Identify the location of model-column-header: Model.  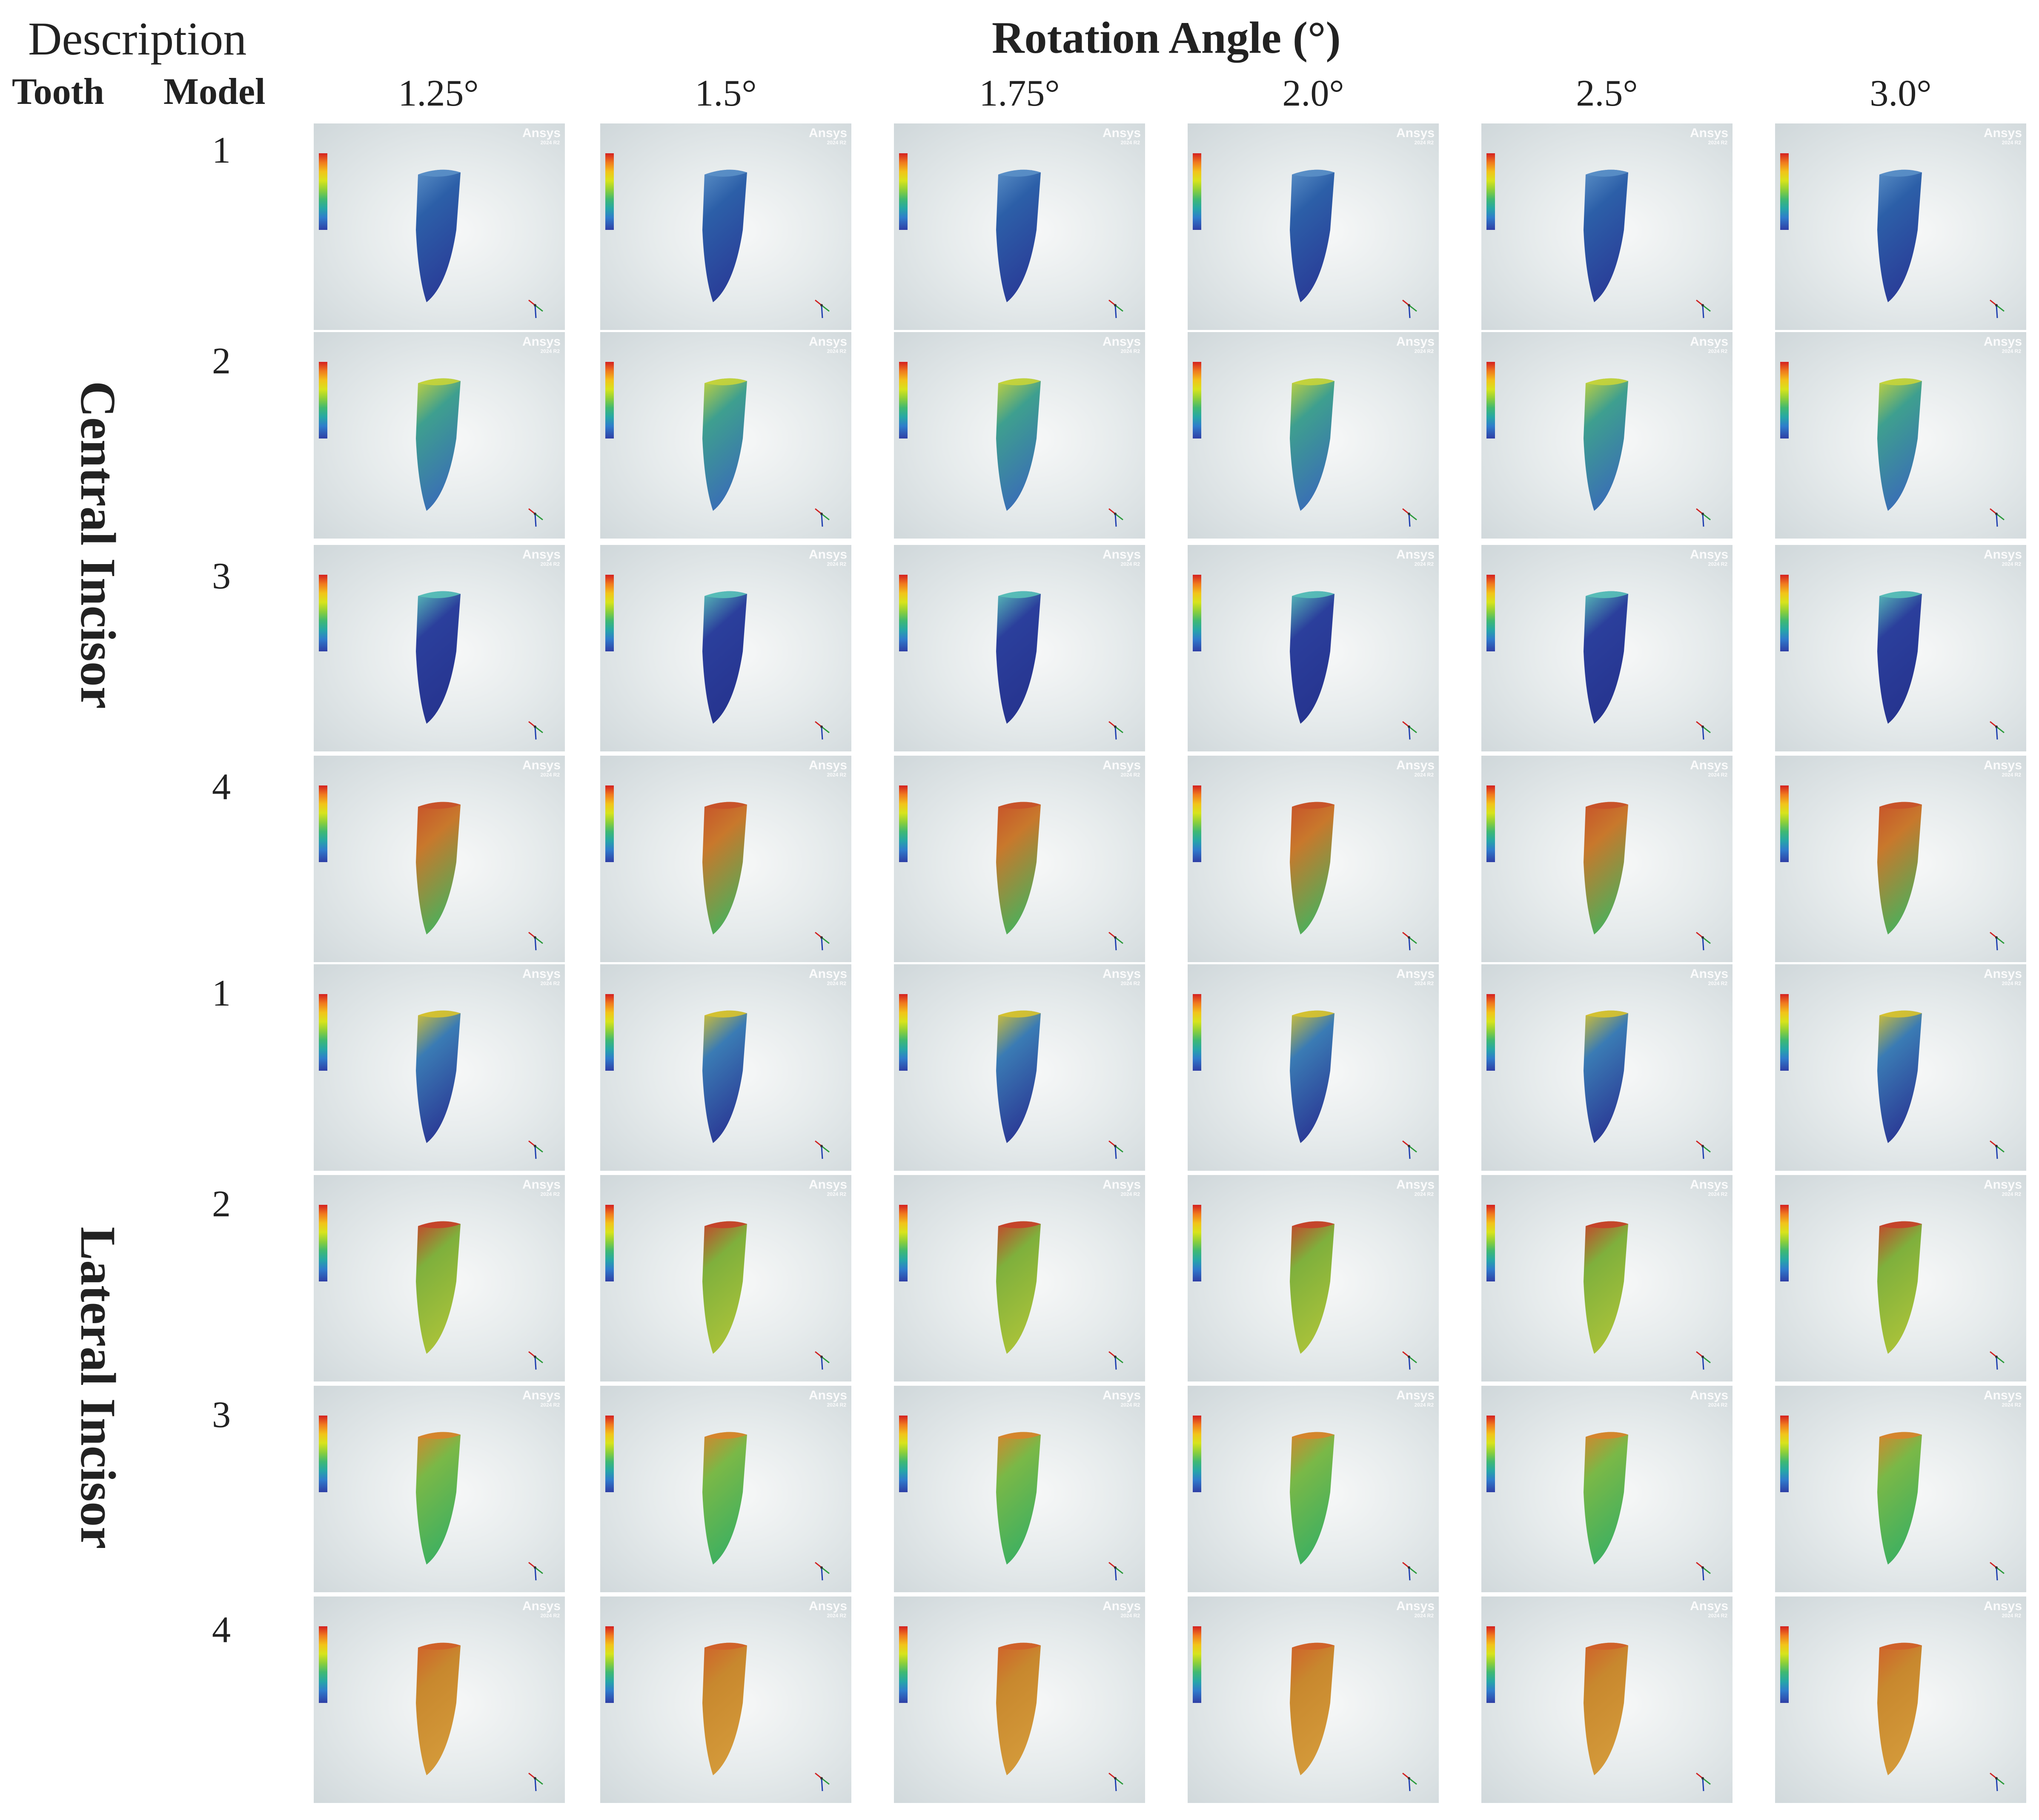
(214, 92).